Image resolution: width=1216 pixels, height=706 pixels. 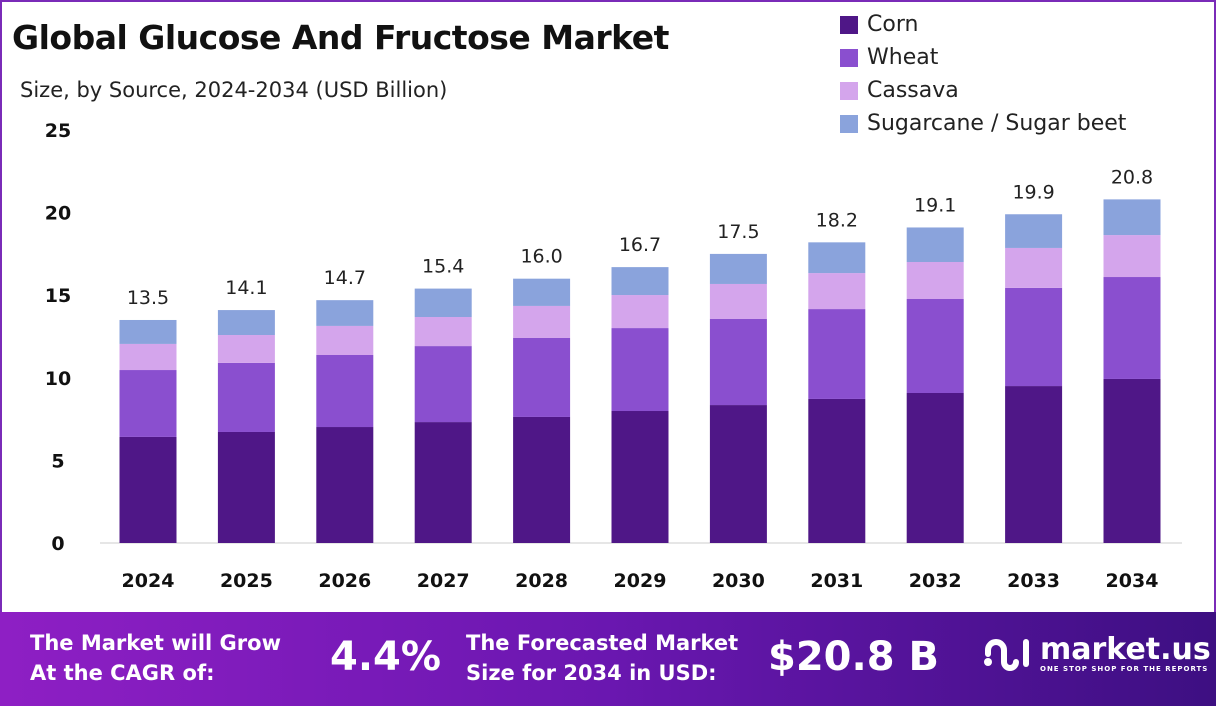 I want to click on cagr-value: 4.4%, so click(x=385, y=657).